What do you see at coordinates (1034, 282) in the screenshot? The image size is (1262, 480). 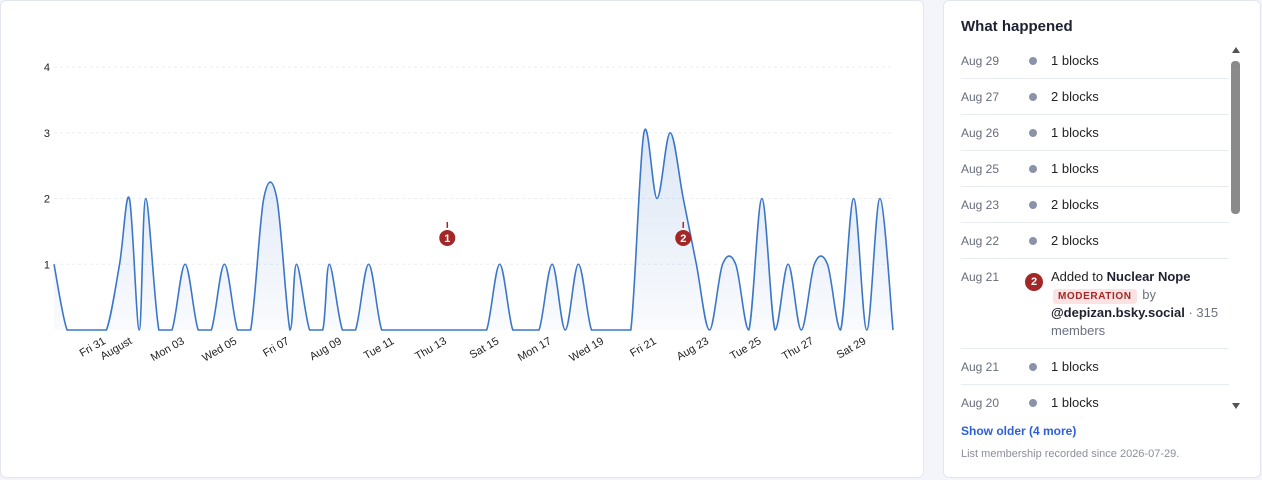 I see `list-badge-icon: 2` at bounding box center [1034, 282].